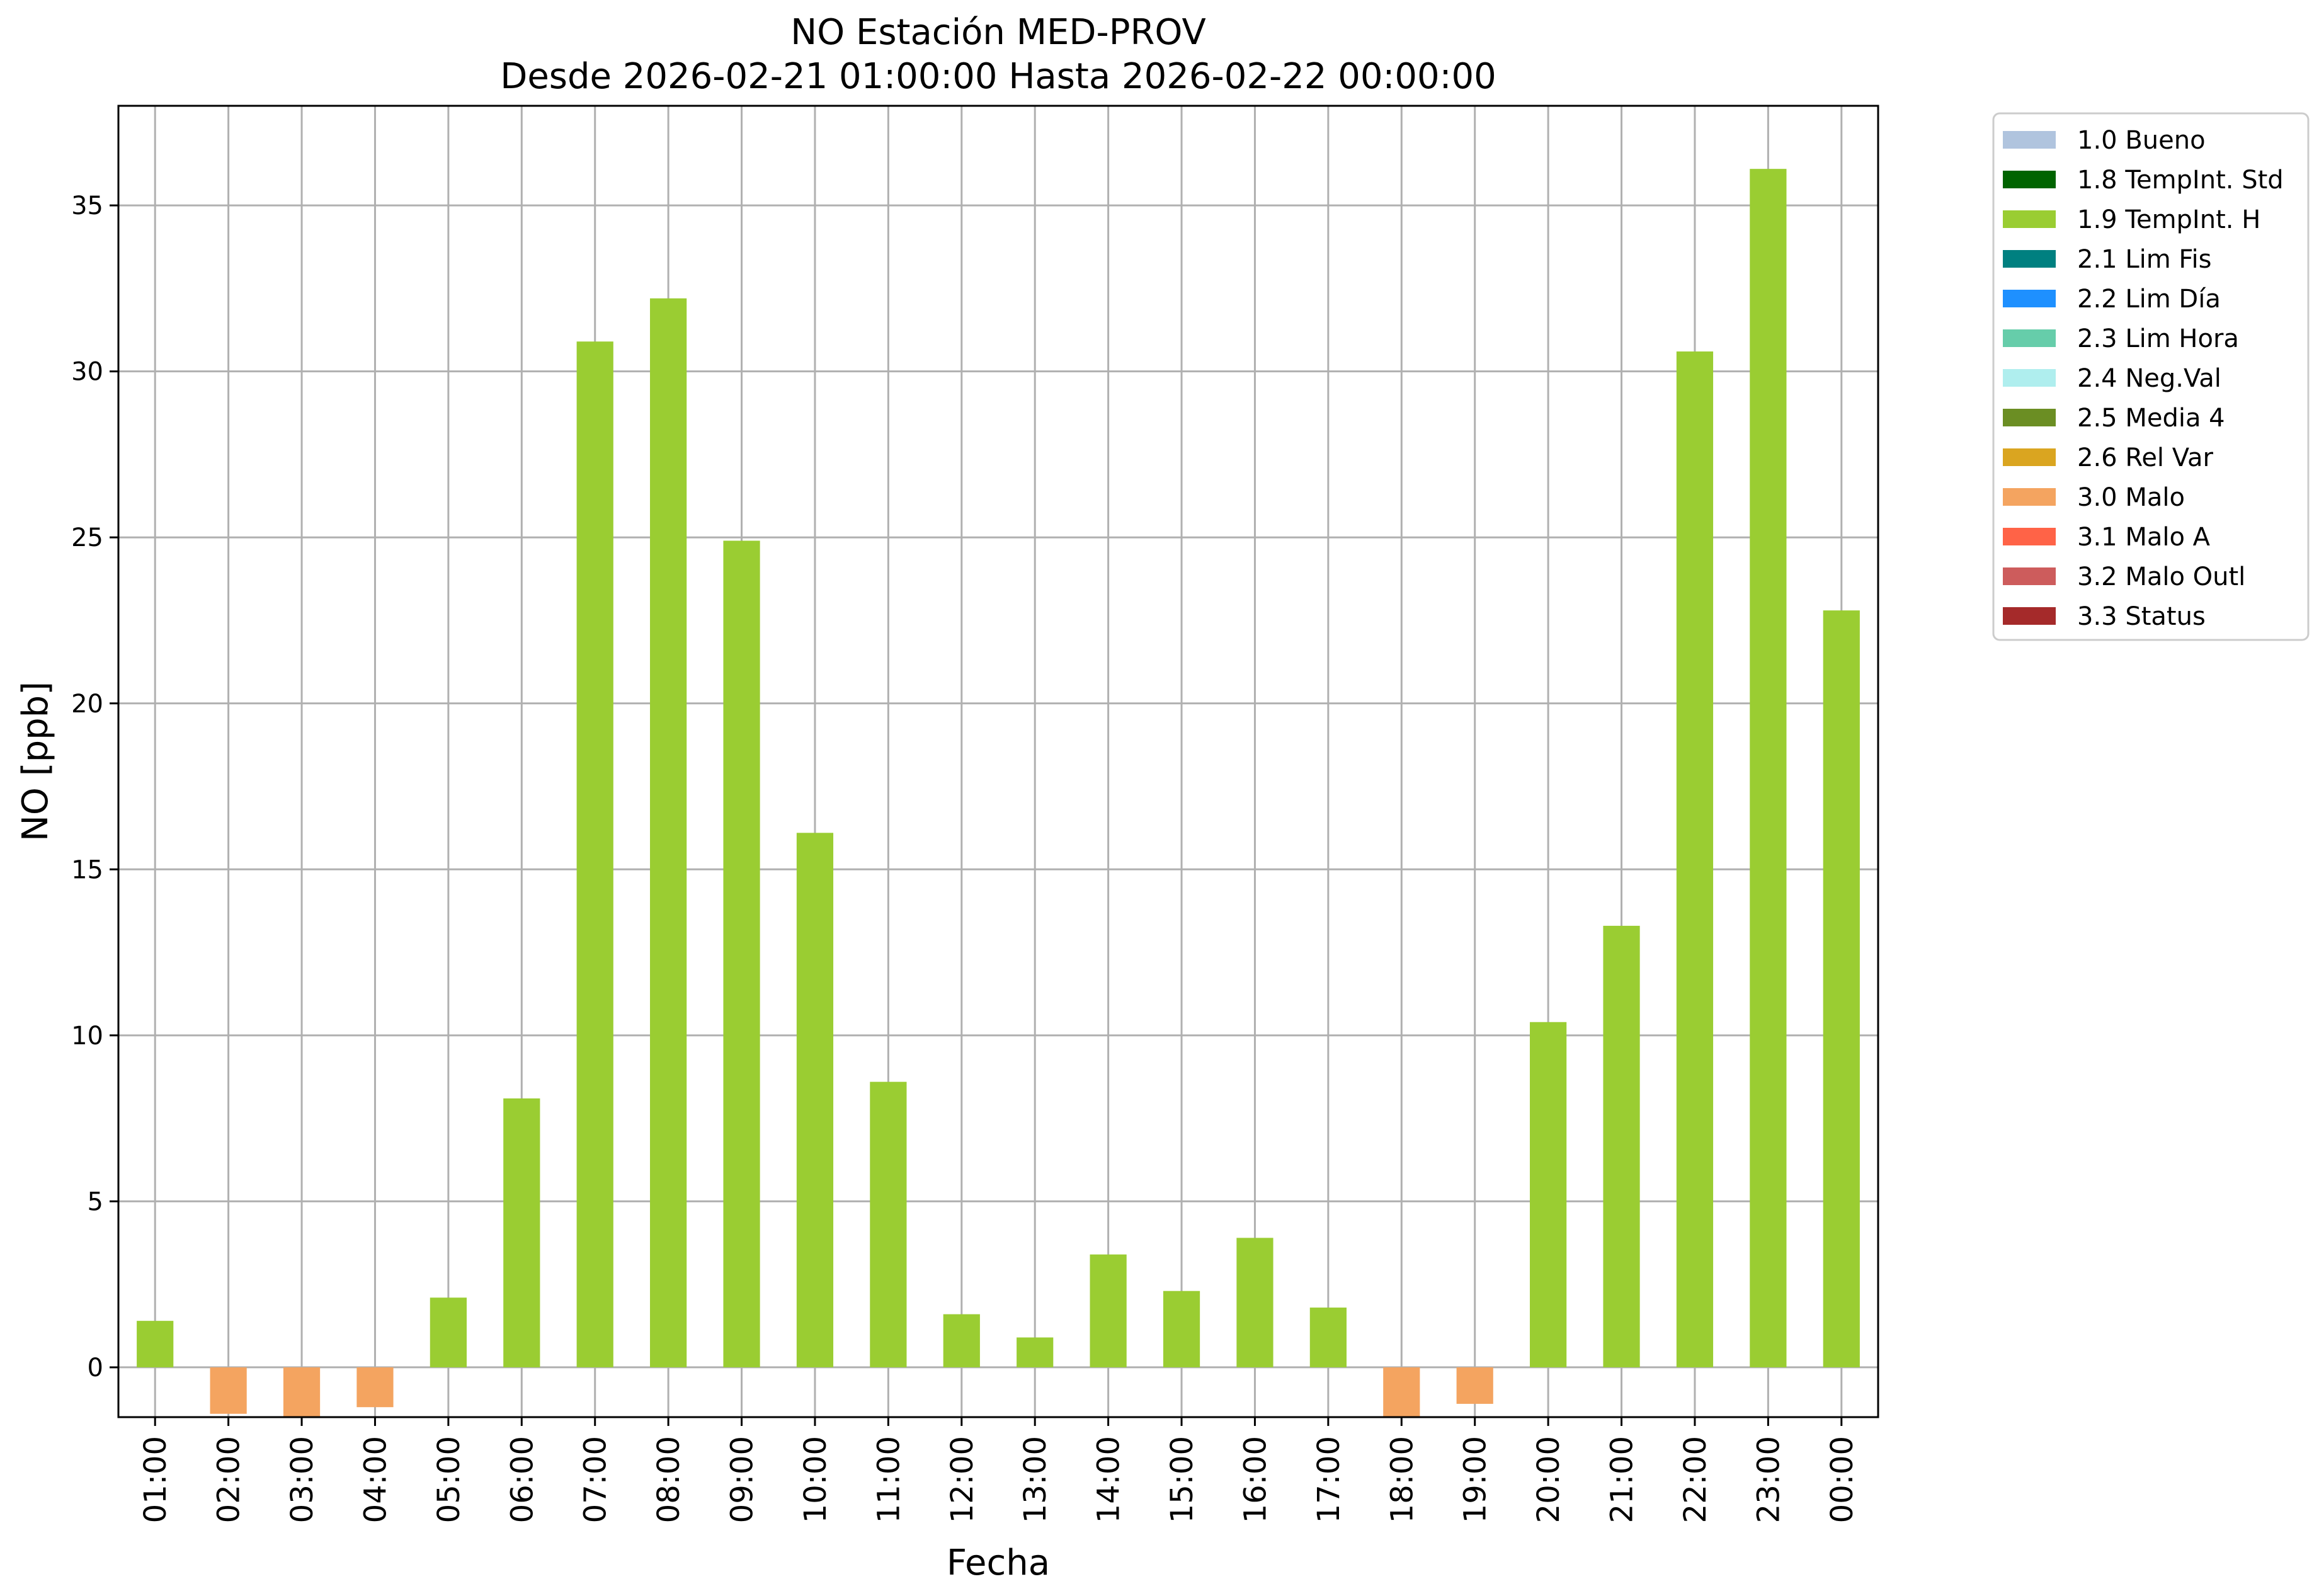 Image resolution: width=2319 pixels, height=1596 pixels. I want to click on x-tick-label: 15:00, so click(1182, 1479).